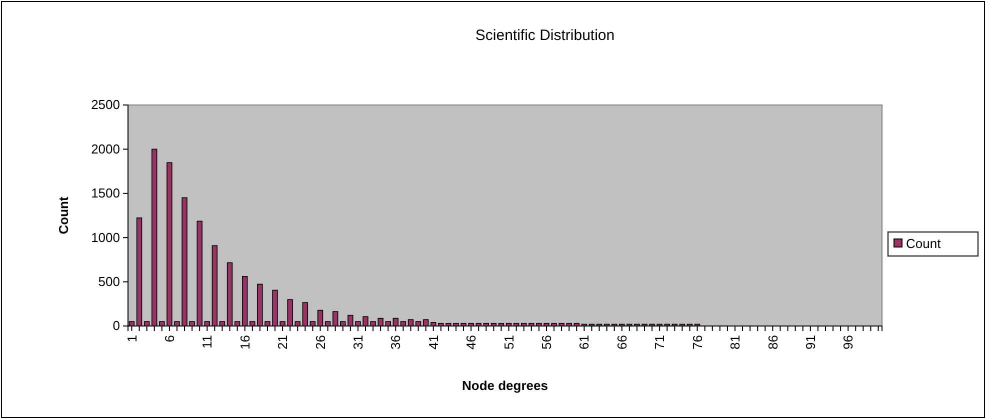 The width and height of the screenshot is (986, 419). Describe the element at coordinates (169, 338) in the screenshot. I see `x-tick-label: 6` at that location.